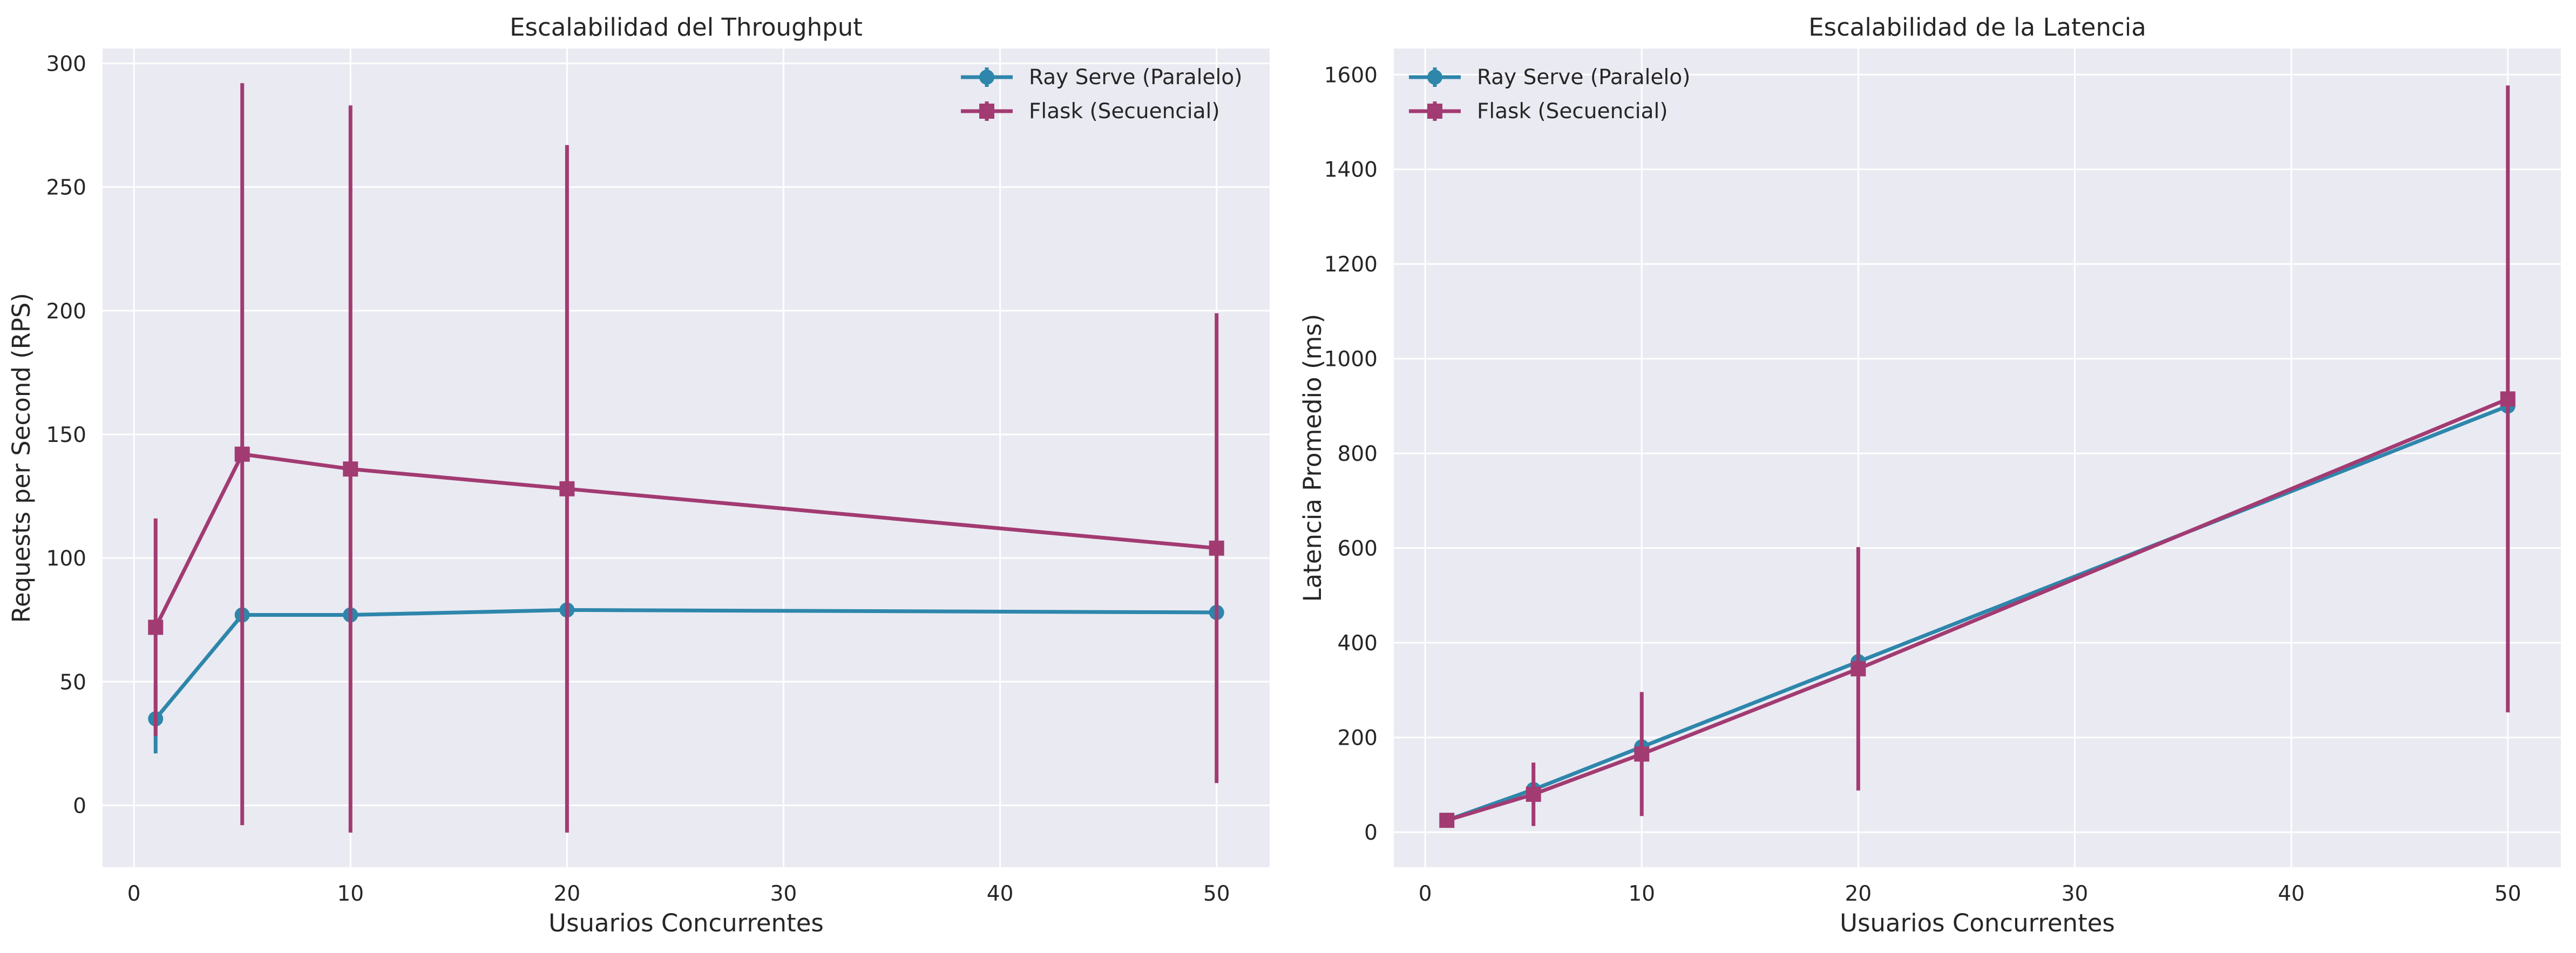 The height and width of the screenshot is (953, 2576). What do you see at coordinates (66, 559) in the screenshot?
I see `y-tick-label: 100` at bounding box center [66, 559].